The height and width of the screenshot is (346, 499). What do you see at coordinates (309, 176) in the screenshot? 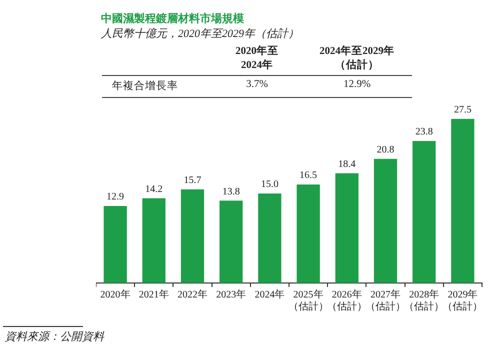
I see `data-label: 16.5` at bounding box center [309, 176].